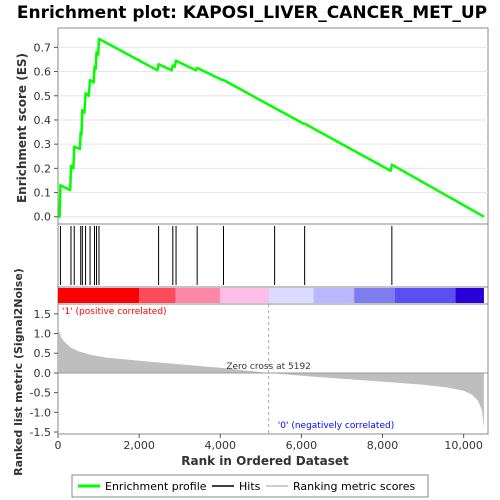  I want to click on x-tick-label: 8,000, so click(383, 445).